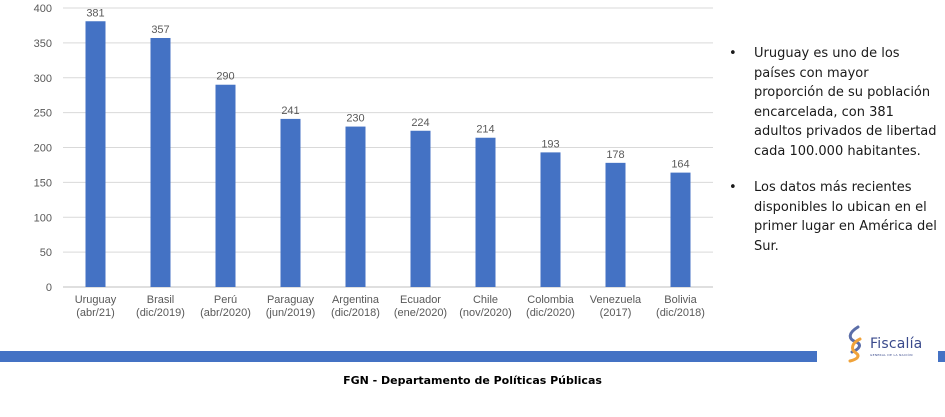  I want to click on fiscalia-logo: Fiscalía GENERAL DE LA NACIÓN, so click(882, 343).